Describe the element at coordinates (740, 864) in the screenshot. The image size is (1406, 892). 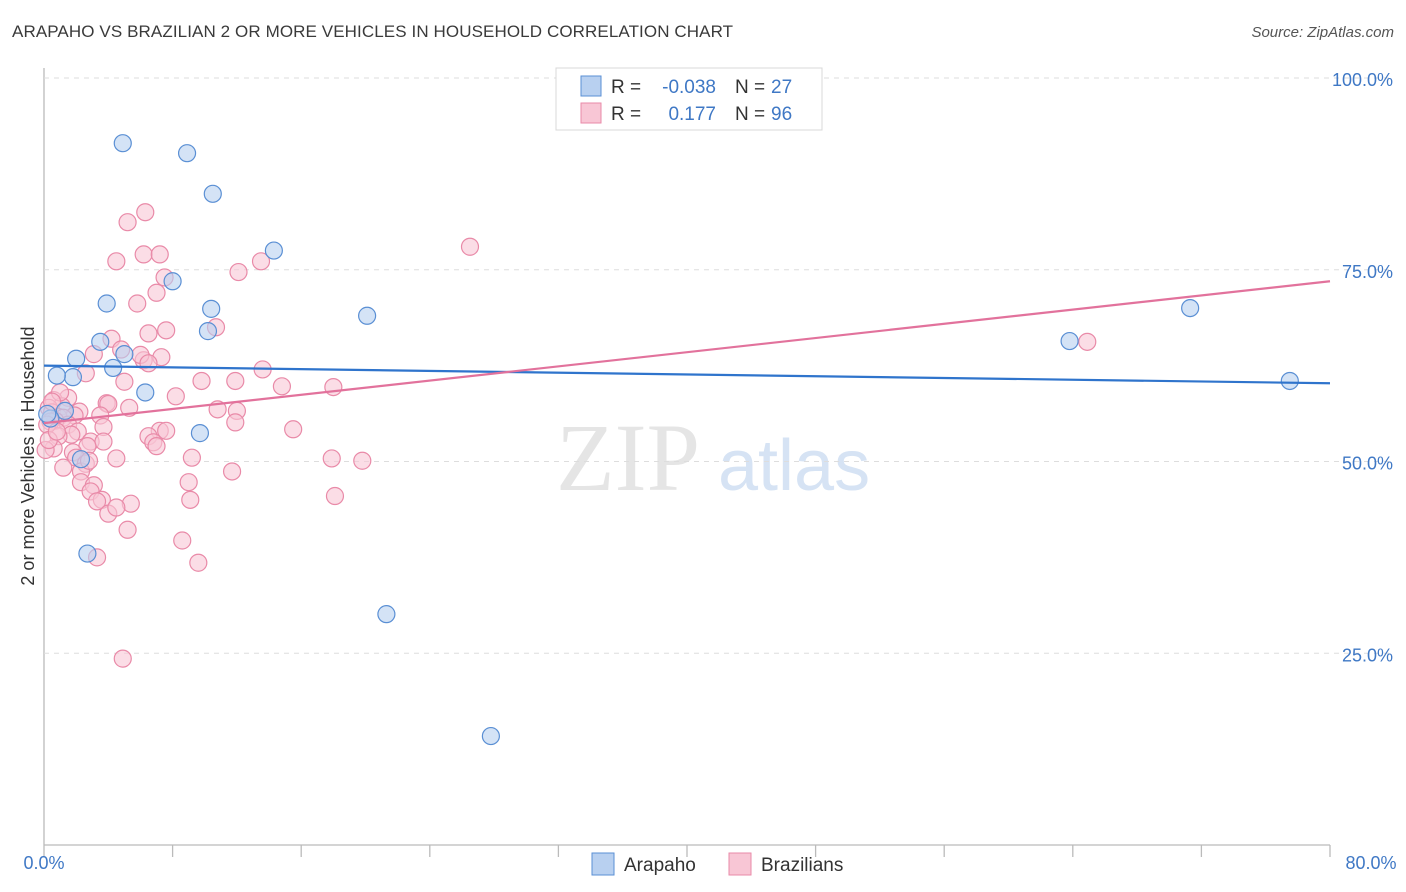
I see `bottom-legend-swatch-brazilians` at that location.